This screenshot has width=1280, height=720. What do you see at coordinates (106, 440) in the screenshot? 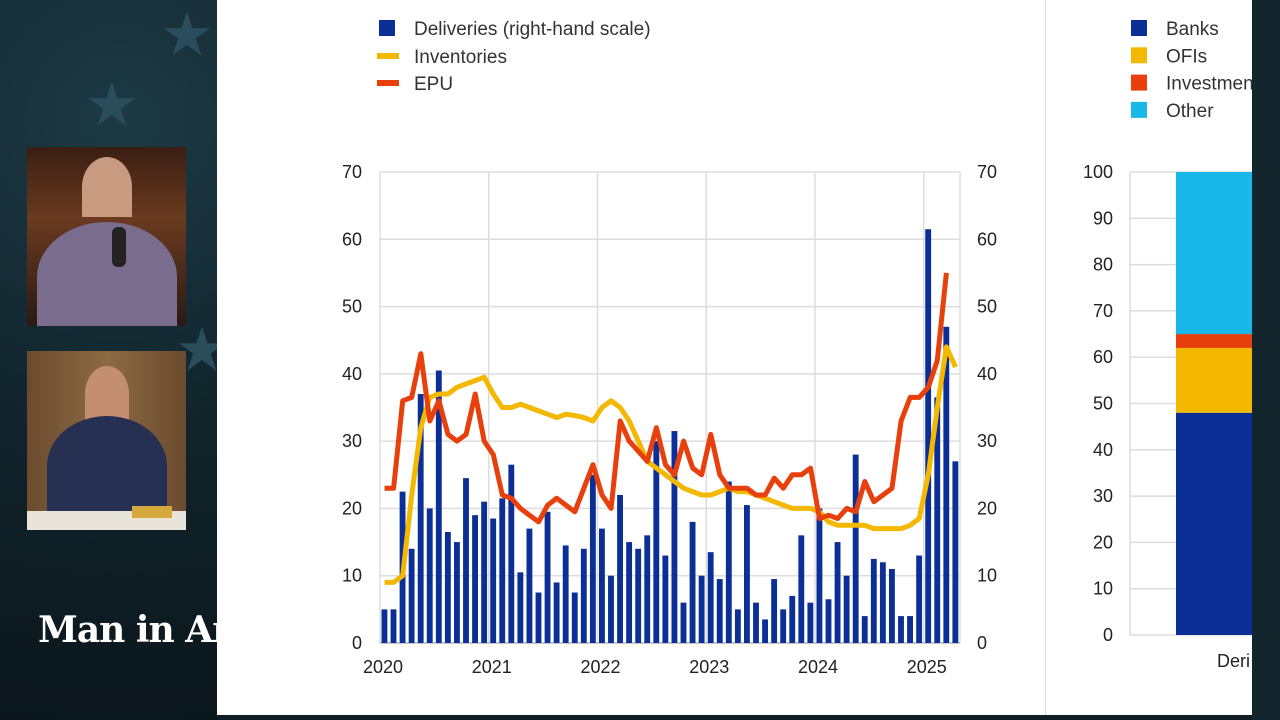
I see `webcam-guest` at bounding box center [106, 440].